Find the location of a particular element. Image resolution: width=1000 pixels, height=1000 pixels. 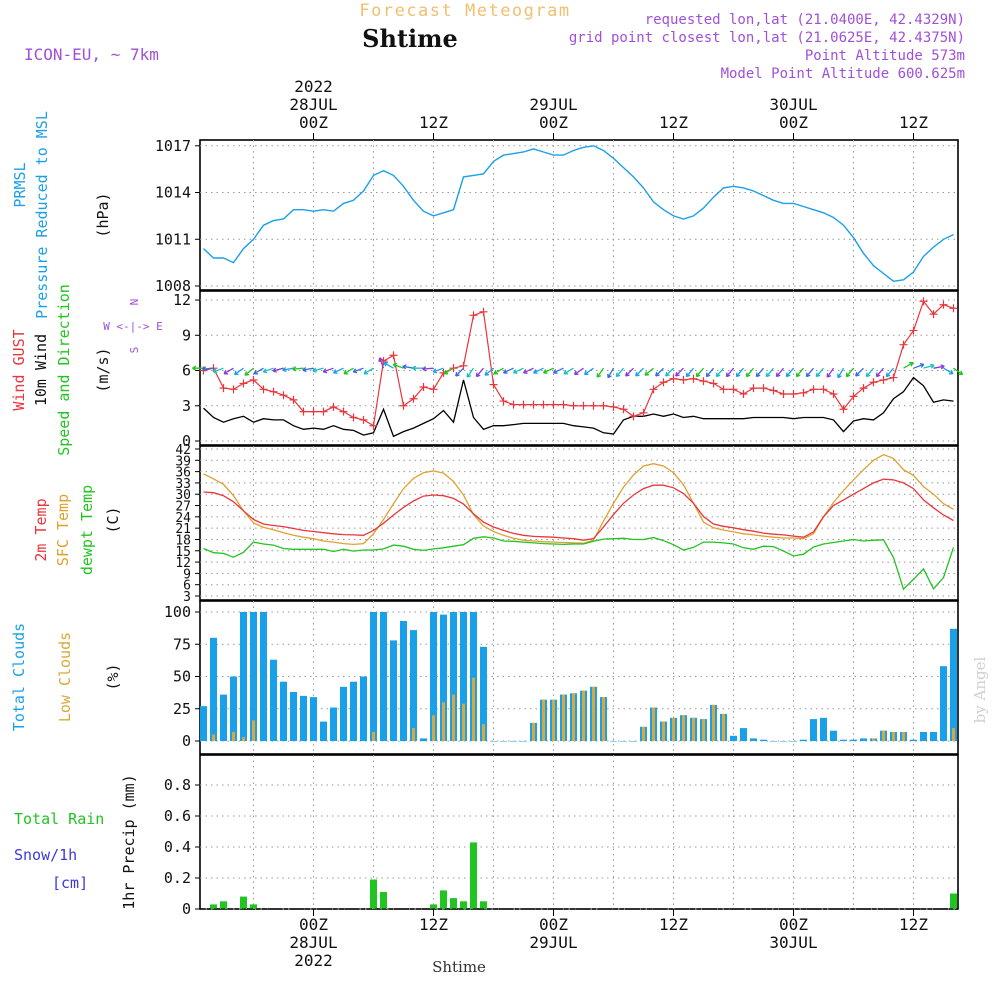

temperature-ytick-label: 3 is located at coordinates (187, 597).